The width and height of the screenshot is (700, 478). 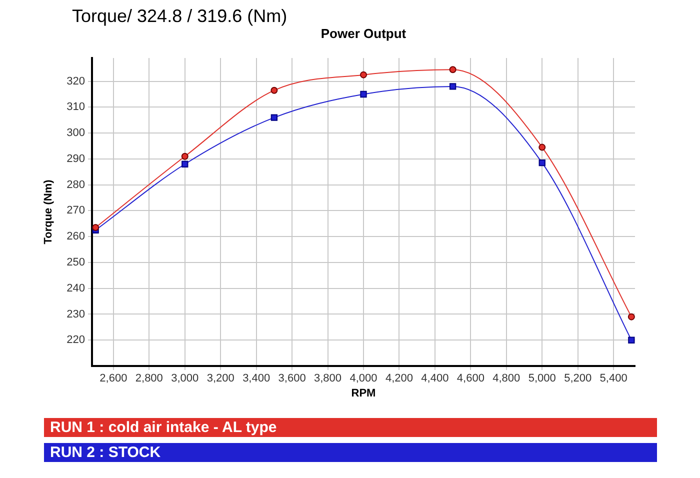 What do you see at coordinates (75, 314) in the screenshot?
I see `y-tick-label: 230` at bounding box center [75, 314].